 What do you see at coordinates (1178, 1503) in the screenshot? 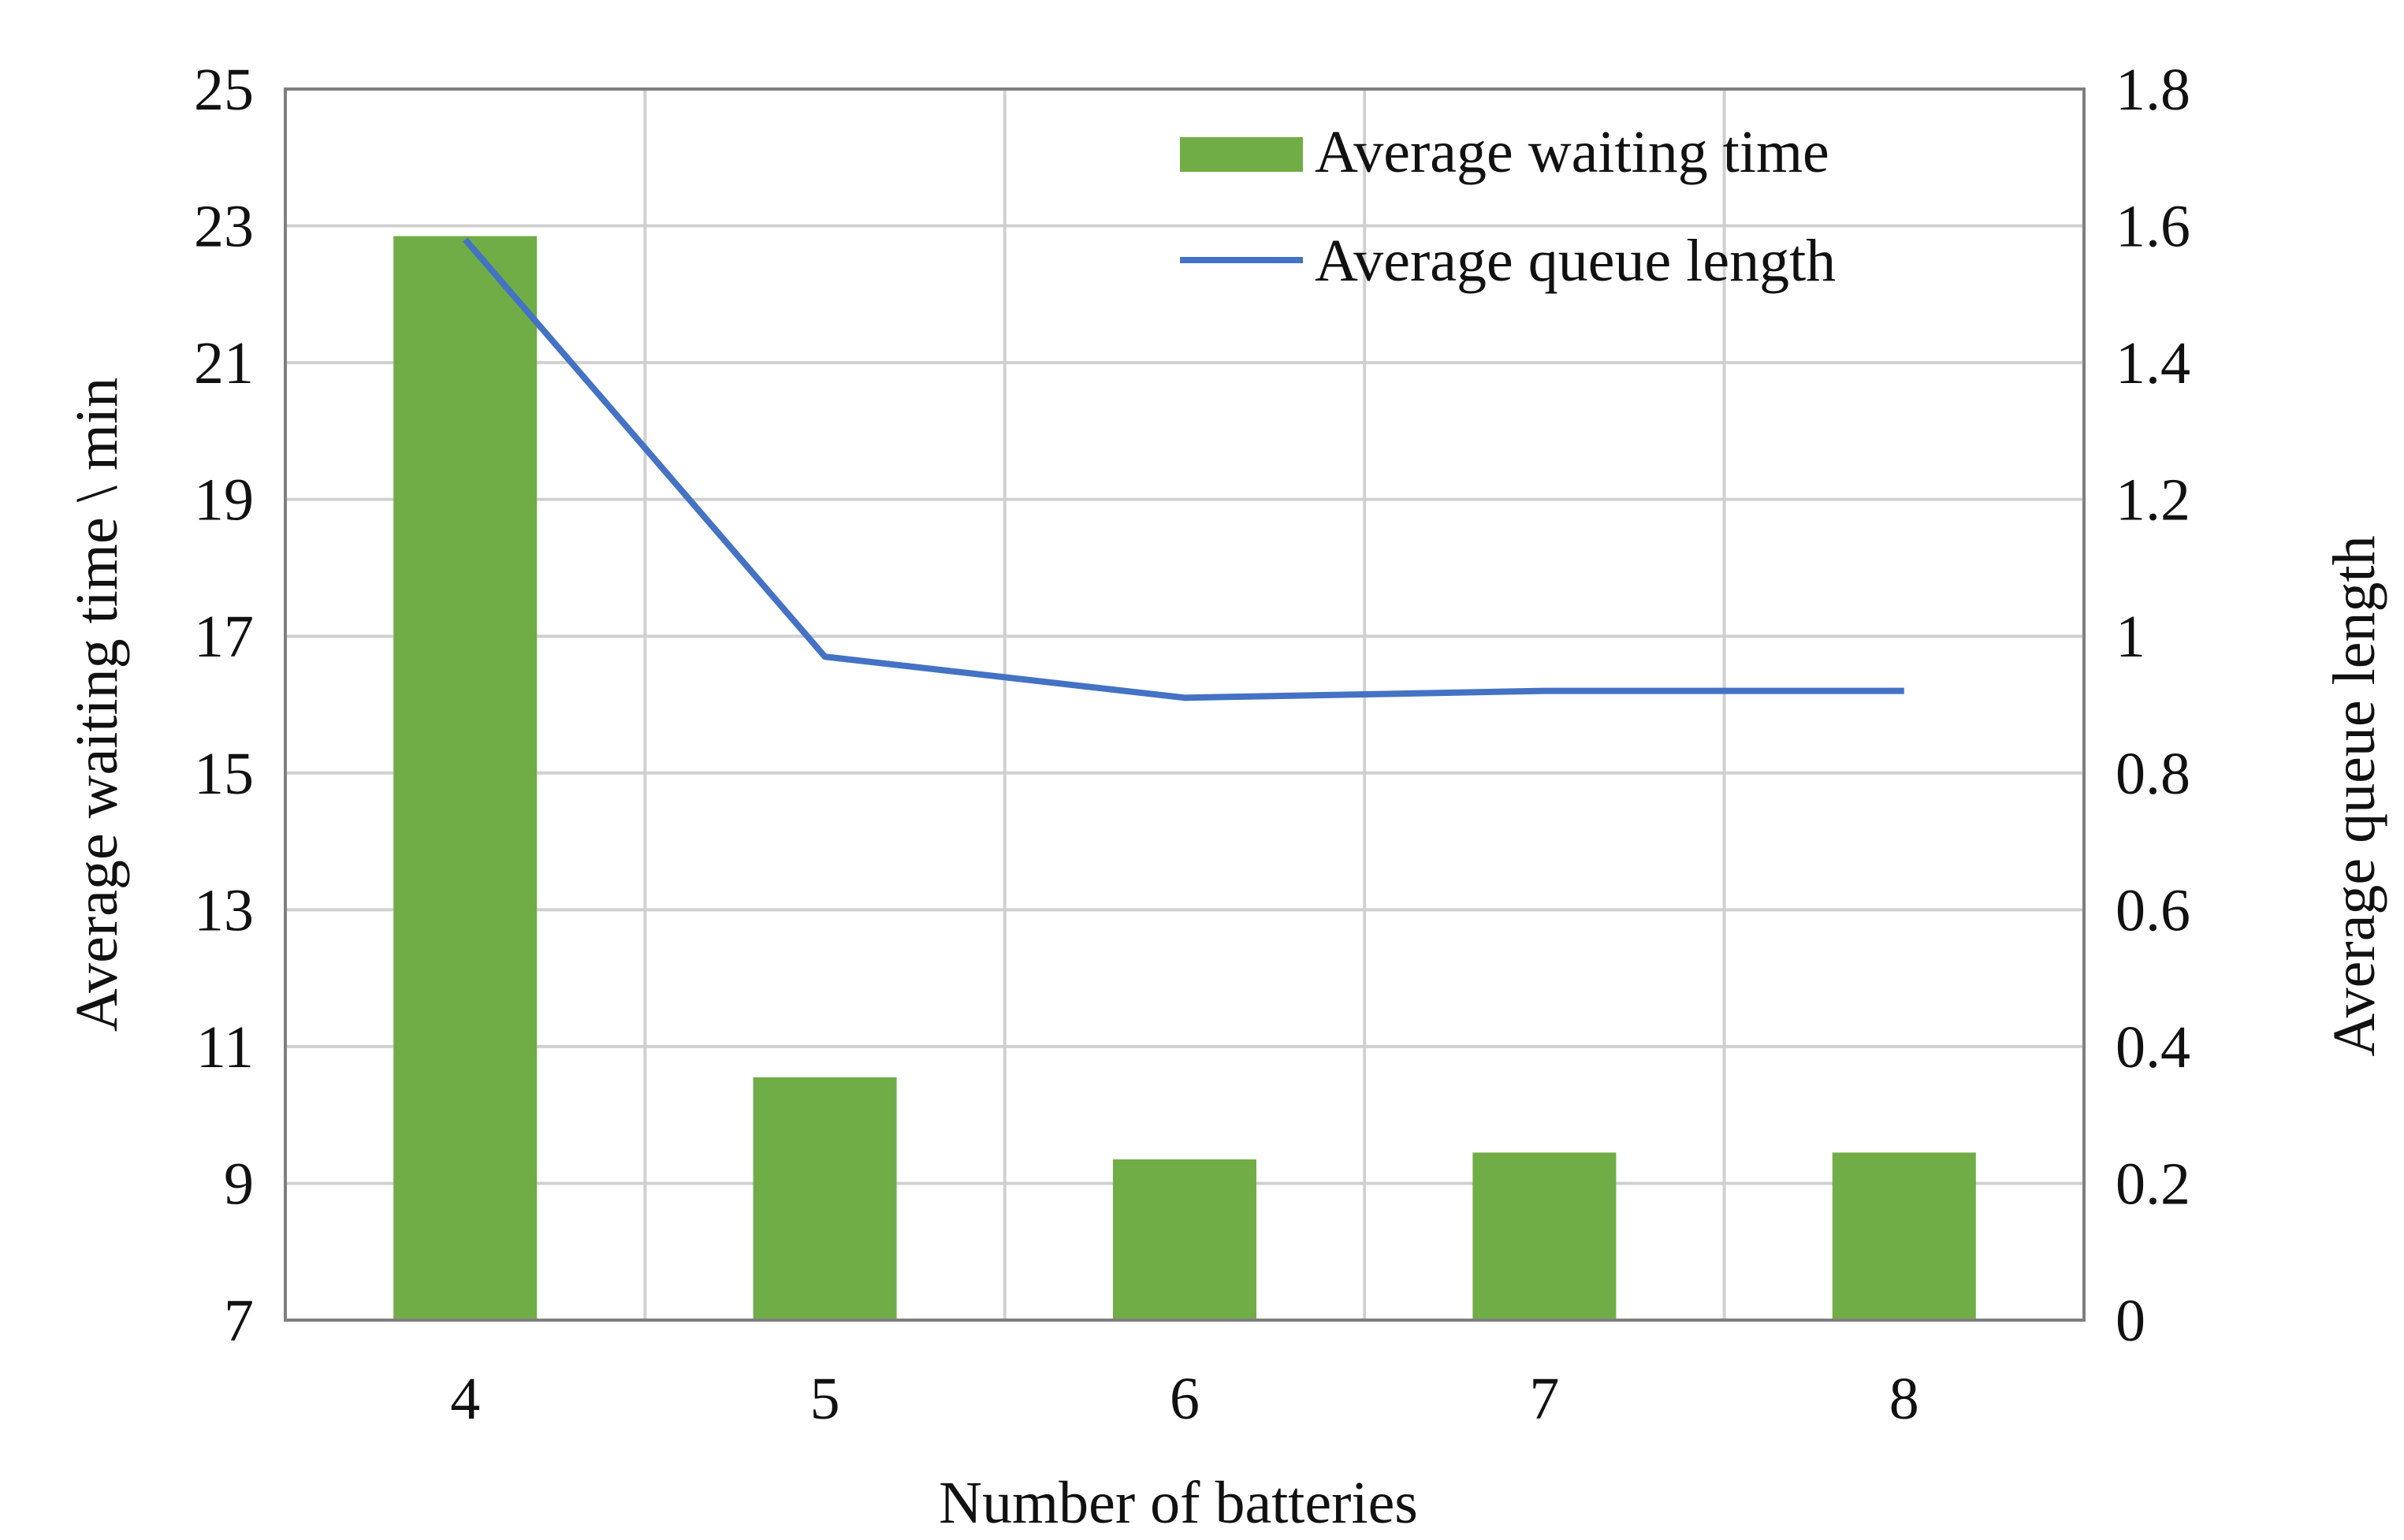
I see `x-axis-title: Number of batteries` at bounding box center [1178, 1503].